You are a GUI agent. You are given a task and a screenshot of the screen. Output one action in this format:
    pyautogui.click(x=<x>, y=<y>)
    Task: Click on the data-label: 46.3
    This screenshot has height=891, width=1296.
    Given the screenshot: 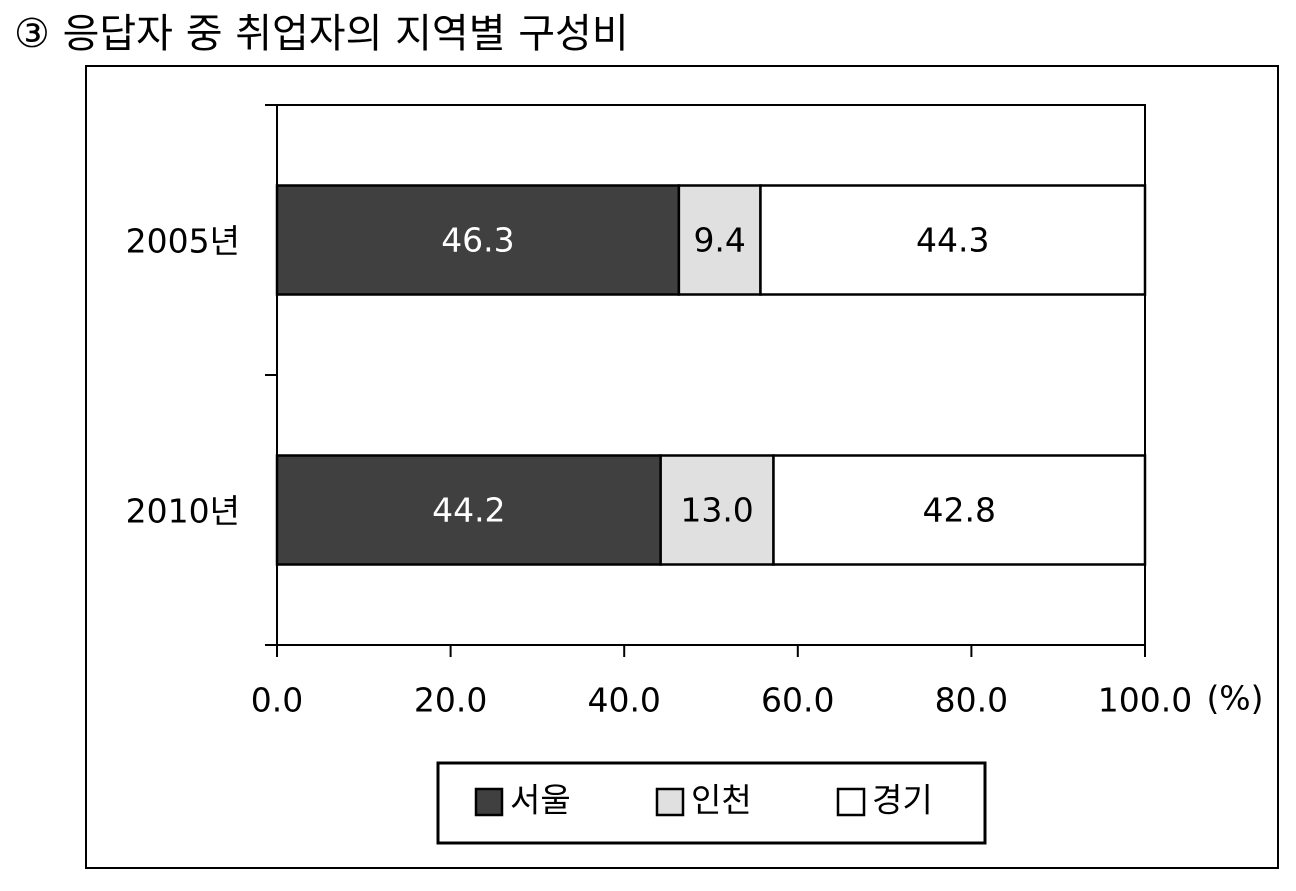 What is the action you would take?
    pyautogui.click(x=477, y=240)
    